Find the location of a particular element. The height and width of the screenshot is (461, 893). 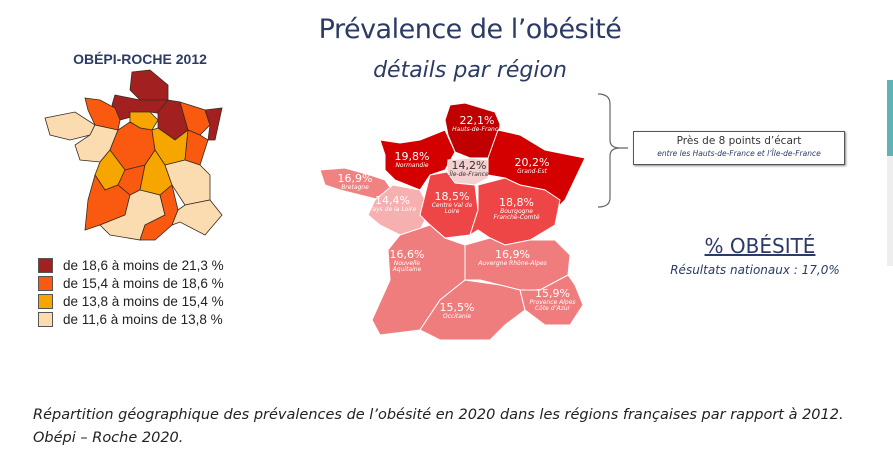

label-paca: 15,9% Provence Alpes Côte d’Azur is located at coordinates (552, 299).